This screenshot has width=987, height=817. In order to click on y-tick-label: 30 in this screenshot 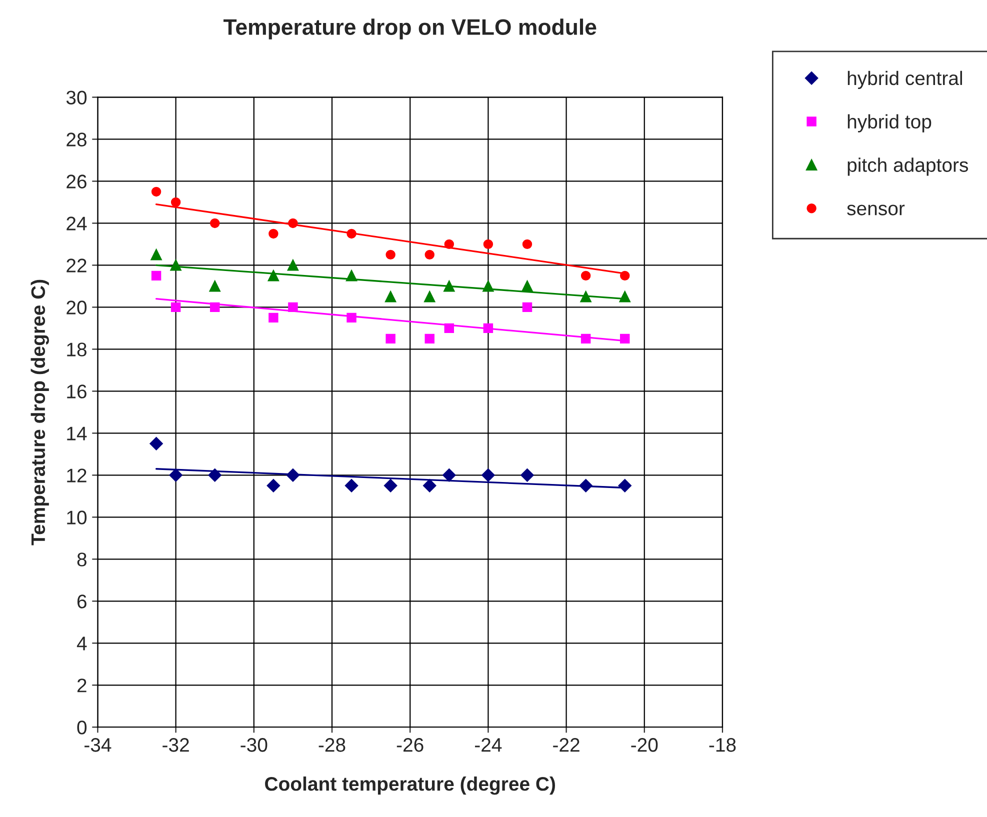, I will do `click(76, 97)`.